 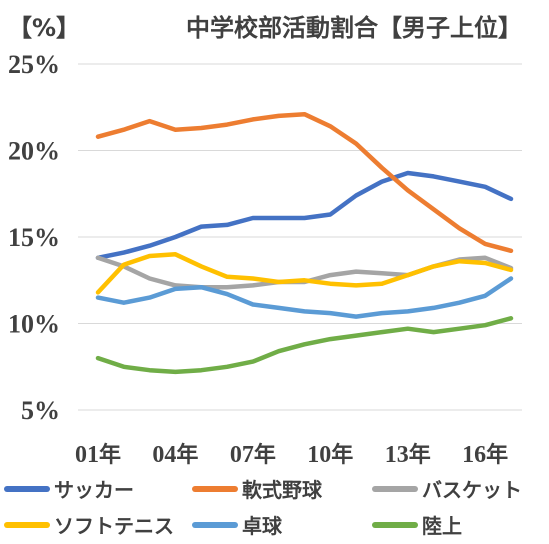 I want to click on legend-label: ソフトテニス, so click(x=114, y=526).